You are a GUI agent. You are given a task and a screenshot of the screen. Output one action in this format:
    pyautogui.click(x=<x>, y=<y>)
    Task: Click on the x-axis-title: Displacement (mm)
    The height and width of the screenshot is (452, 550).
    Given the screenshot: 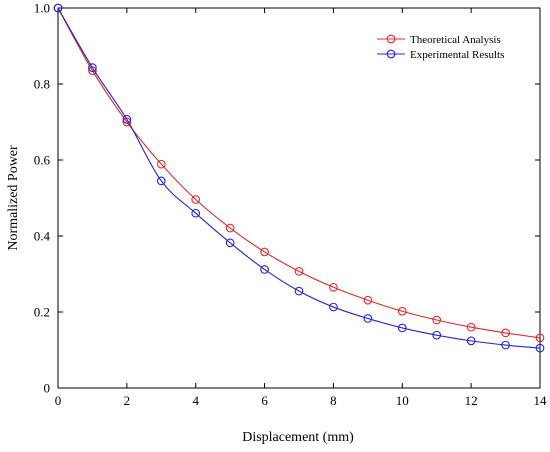 What is the action you would take?
    pyautogui.click(x=298, y=437)
    